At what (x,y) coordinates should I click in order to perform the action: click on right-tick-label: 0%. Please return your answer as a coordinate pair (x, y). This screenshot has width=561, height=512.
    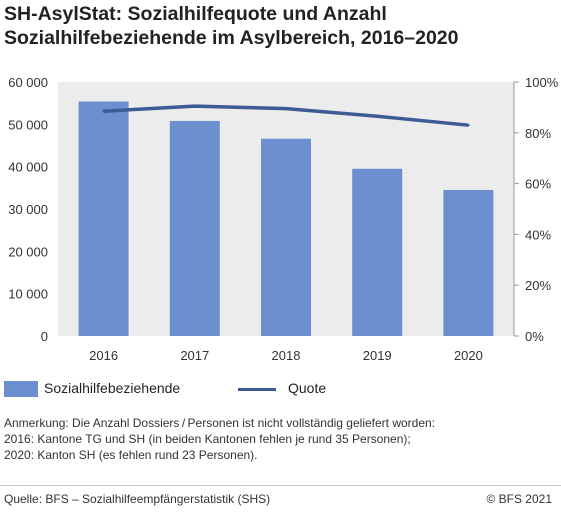
    Looking at the image, I should click on (534, 336).